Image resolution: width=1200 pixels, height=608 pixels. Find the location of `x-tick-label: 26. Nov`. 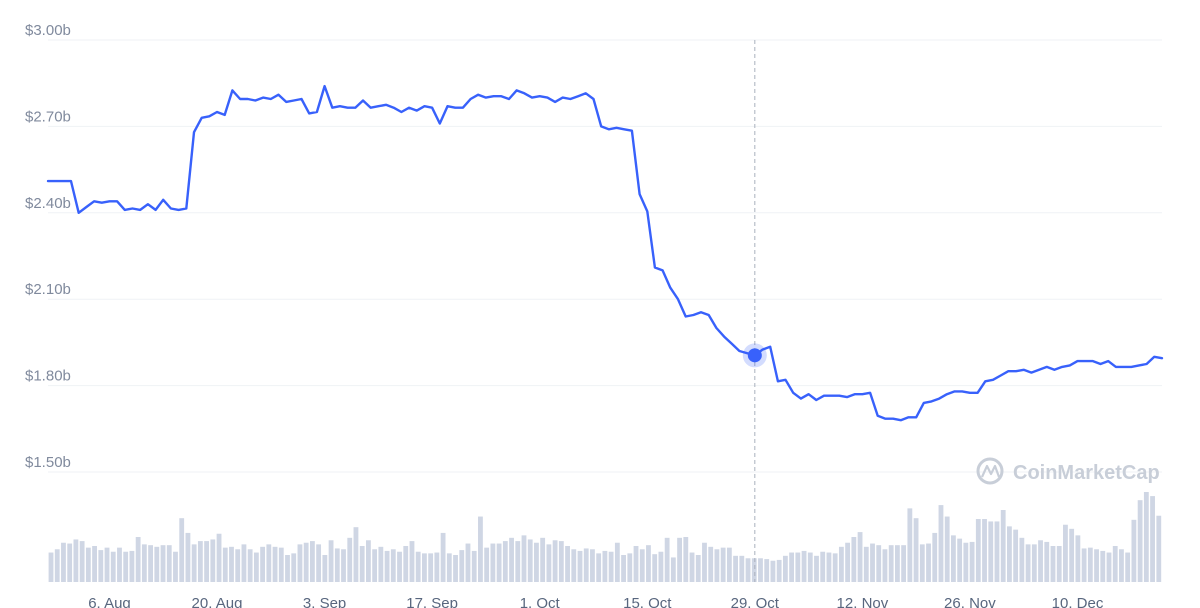

x-tick-label: 26. Nov is located at coordinates (970, 601).